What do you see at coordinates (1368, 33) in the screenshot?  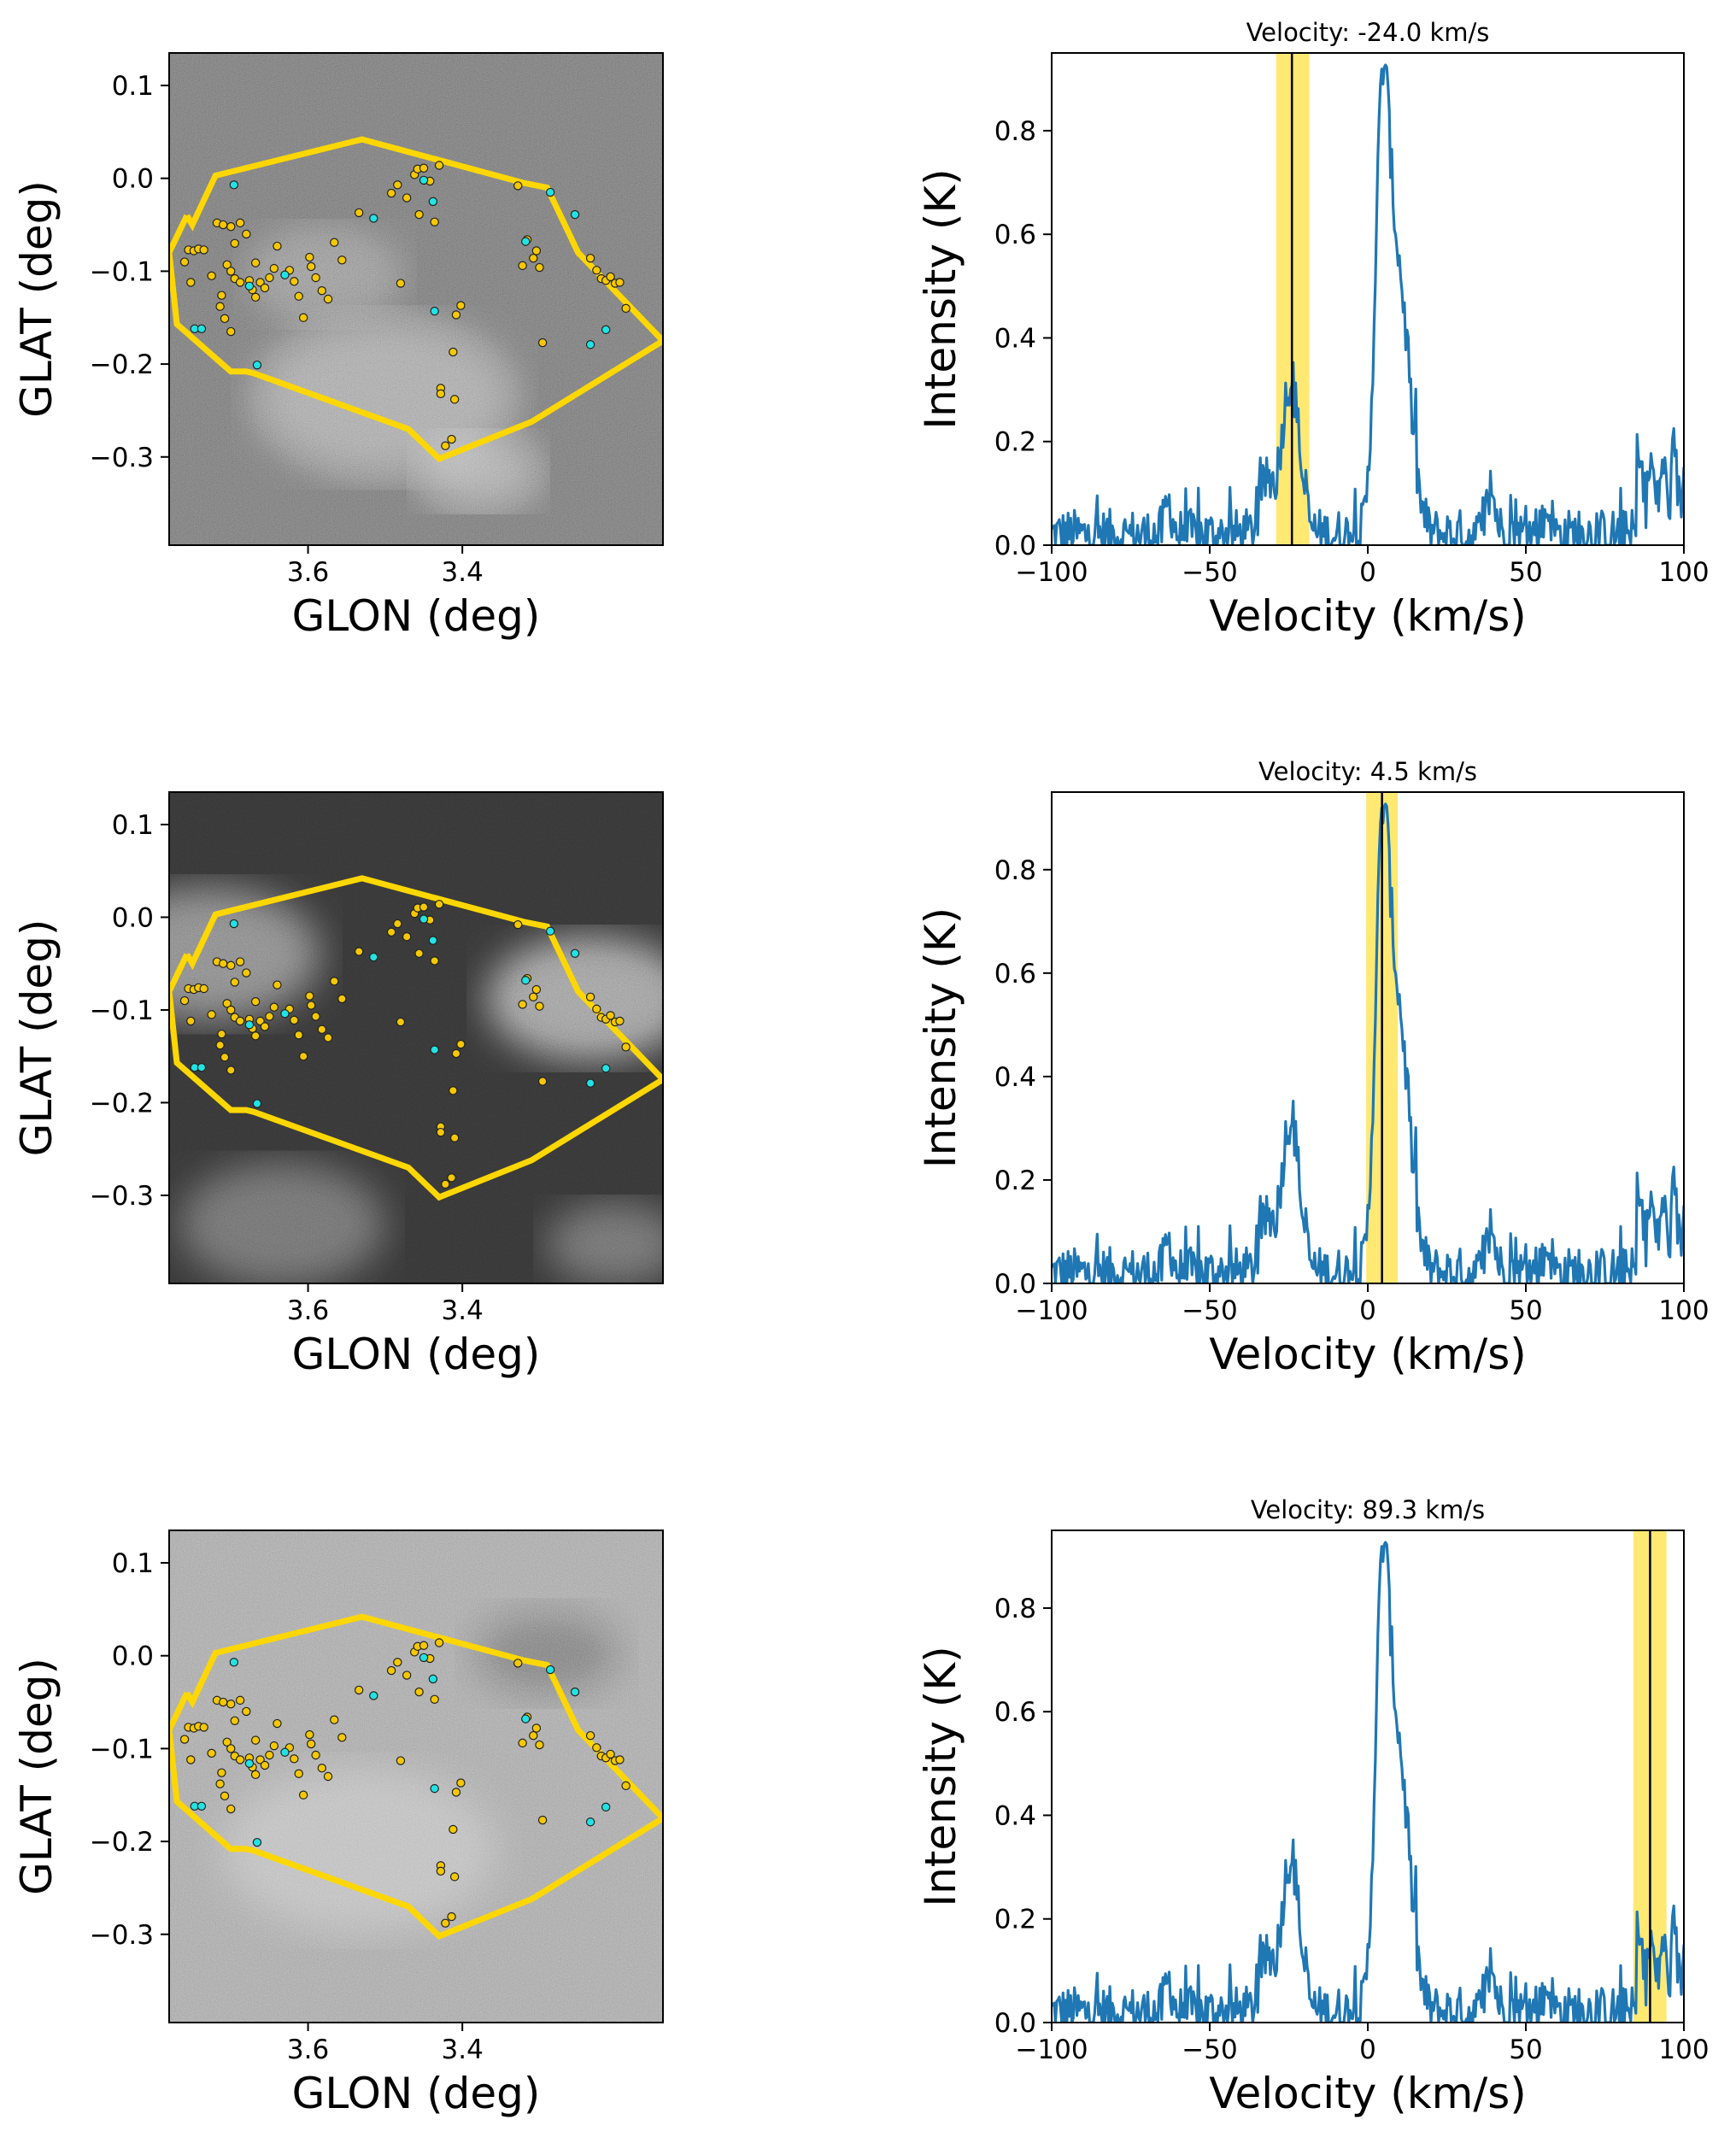 I see `chart-title: Velocity: -24.0 km/s` at bounding box center [1368, 33].